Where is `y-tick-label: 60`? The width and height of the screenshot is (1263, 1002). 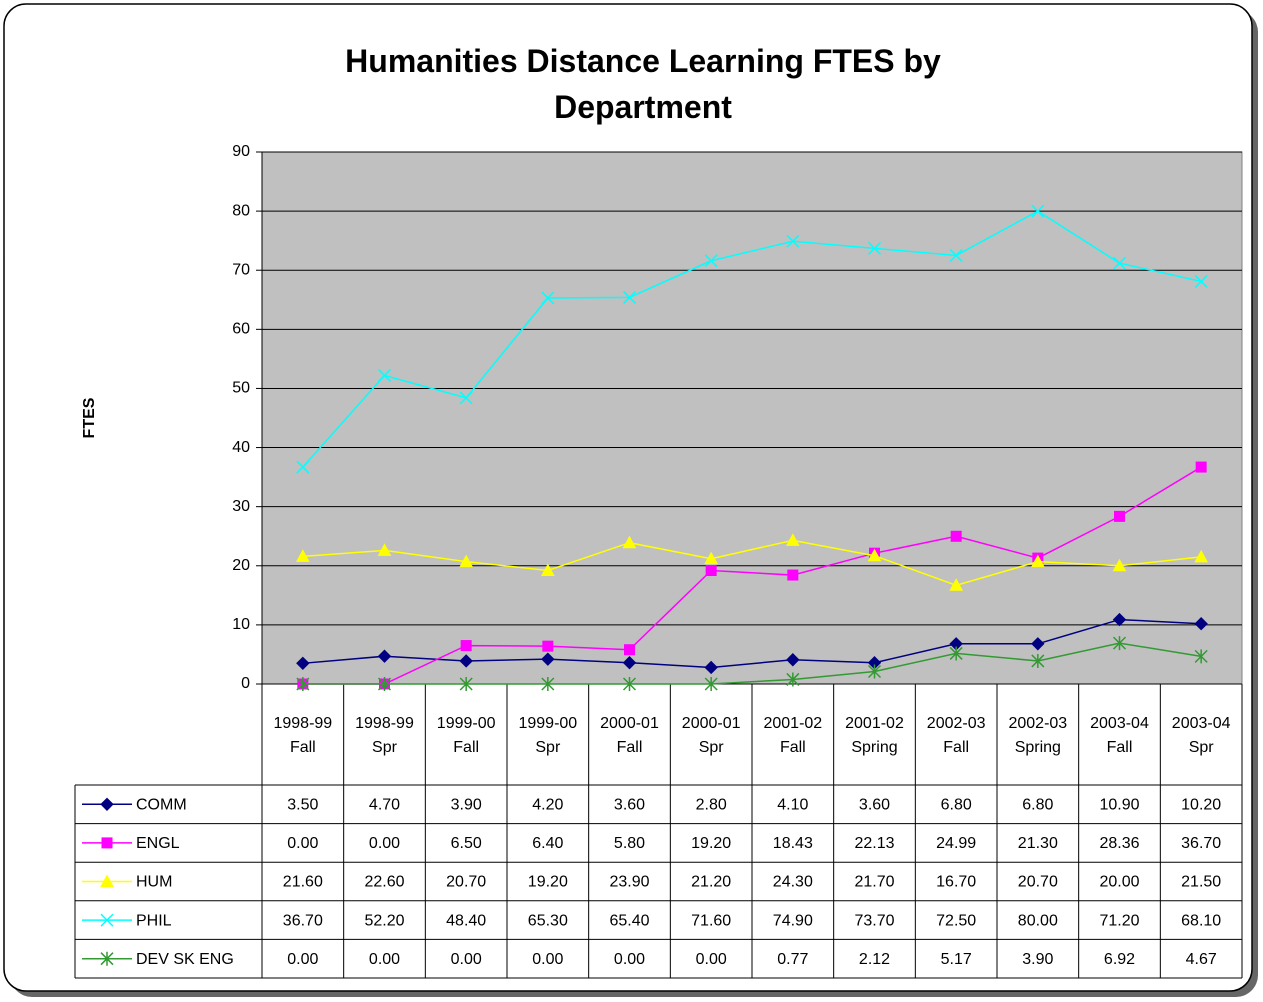 y-tick-label: 60 is located at coordinates (241, 329).